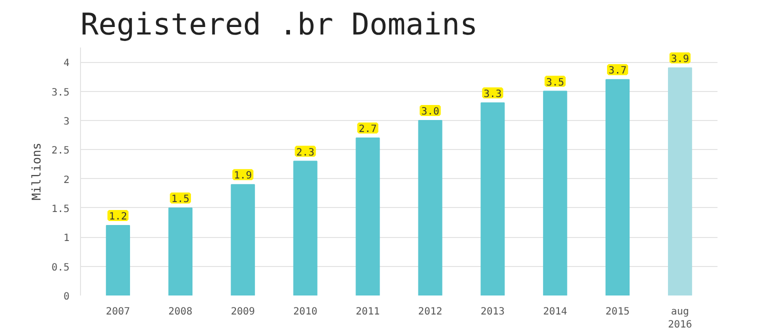 The height and width of the screenshot is (333, 767). Describe the element at coordinates (430, 112) in the screenshot. I see `data-label: 3.0` at that location.